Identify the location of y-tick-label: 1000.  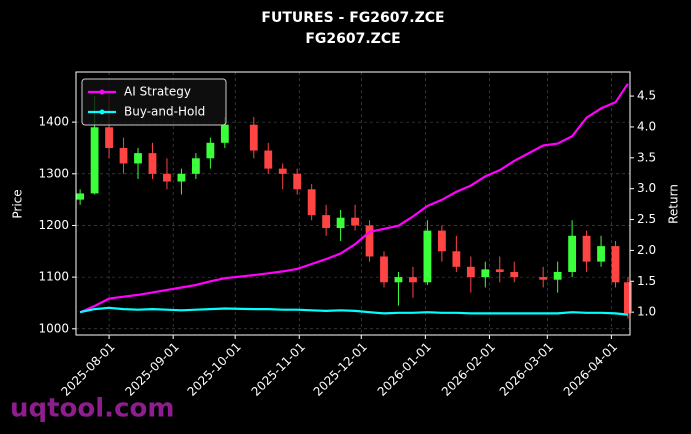
(53, 328).